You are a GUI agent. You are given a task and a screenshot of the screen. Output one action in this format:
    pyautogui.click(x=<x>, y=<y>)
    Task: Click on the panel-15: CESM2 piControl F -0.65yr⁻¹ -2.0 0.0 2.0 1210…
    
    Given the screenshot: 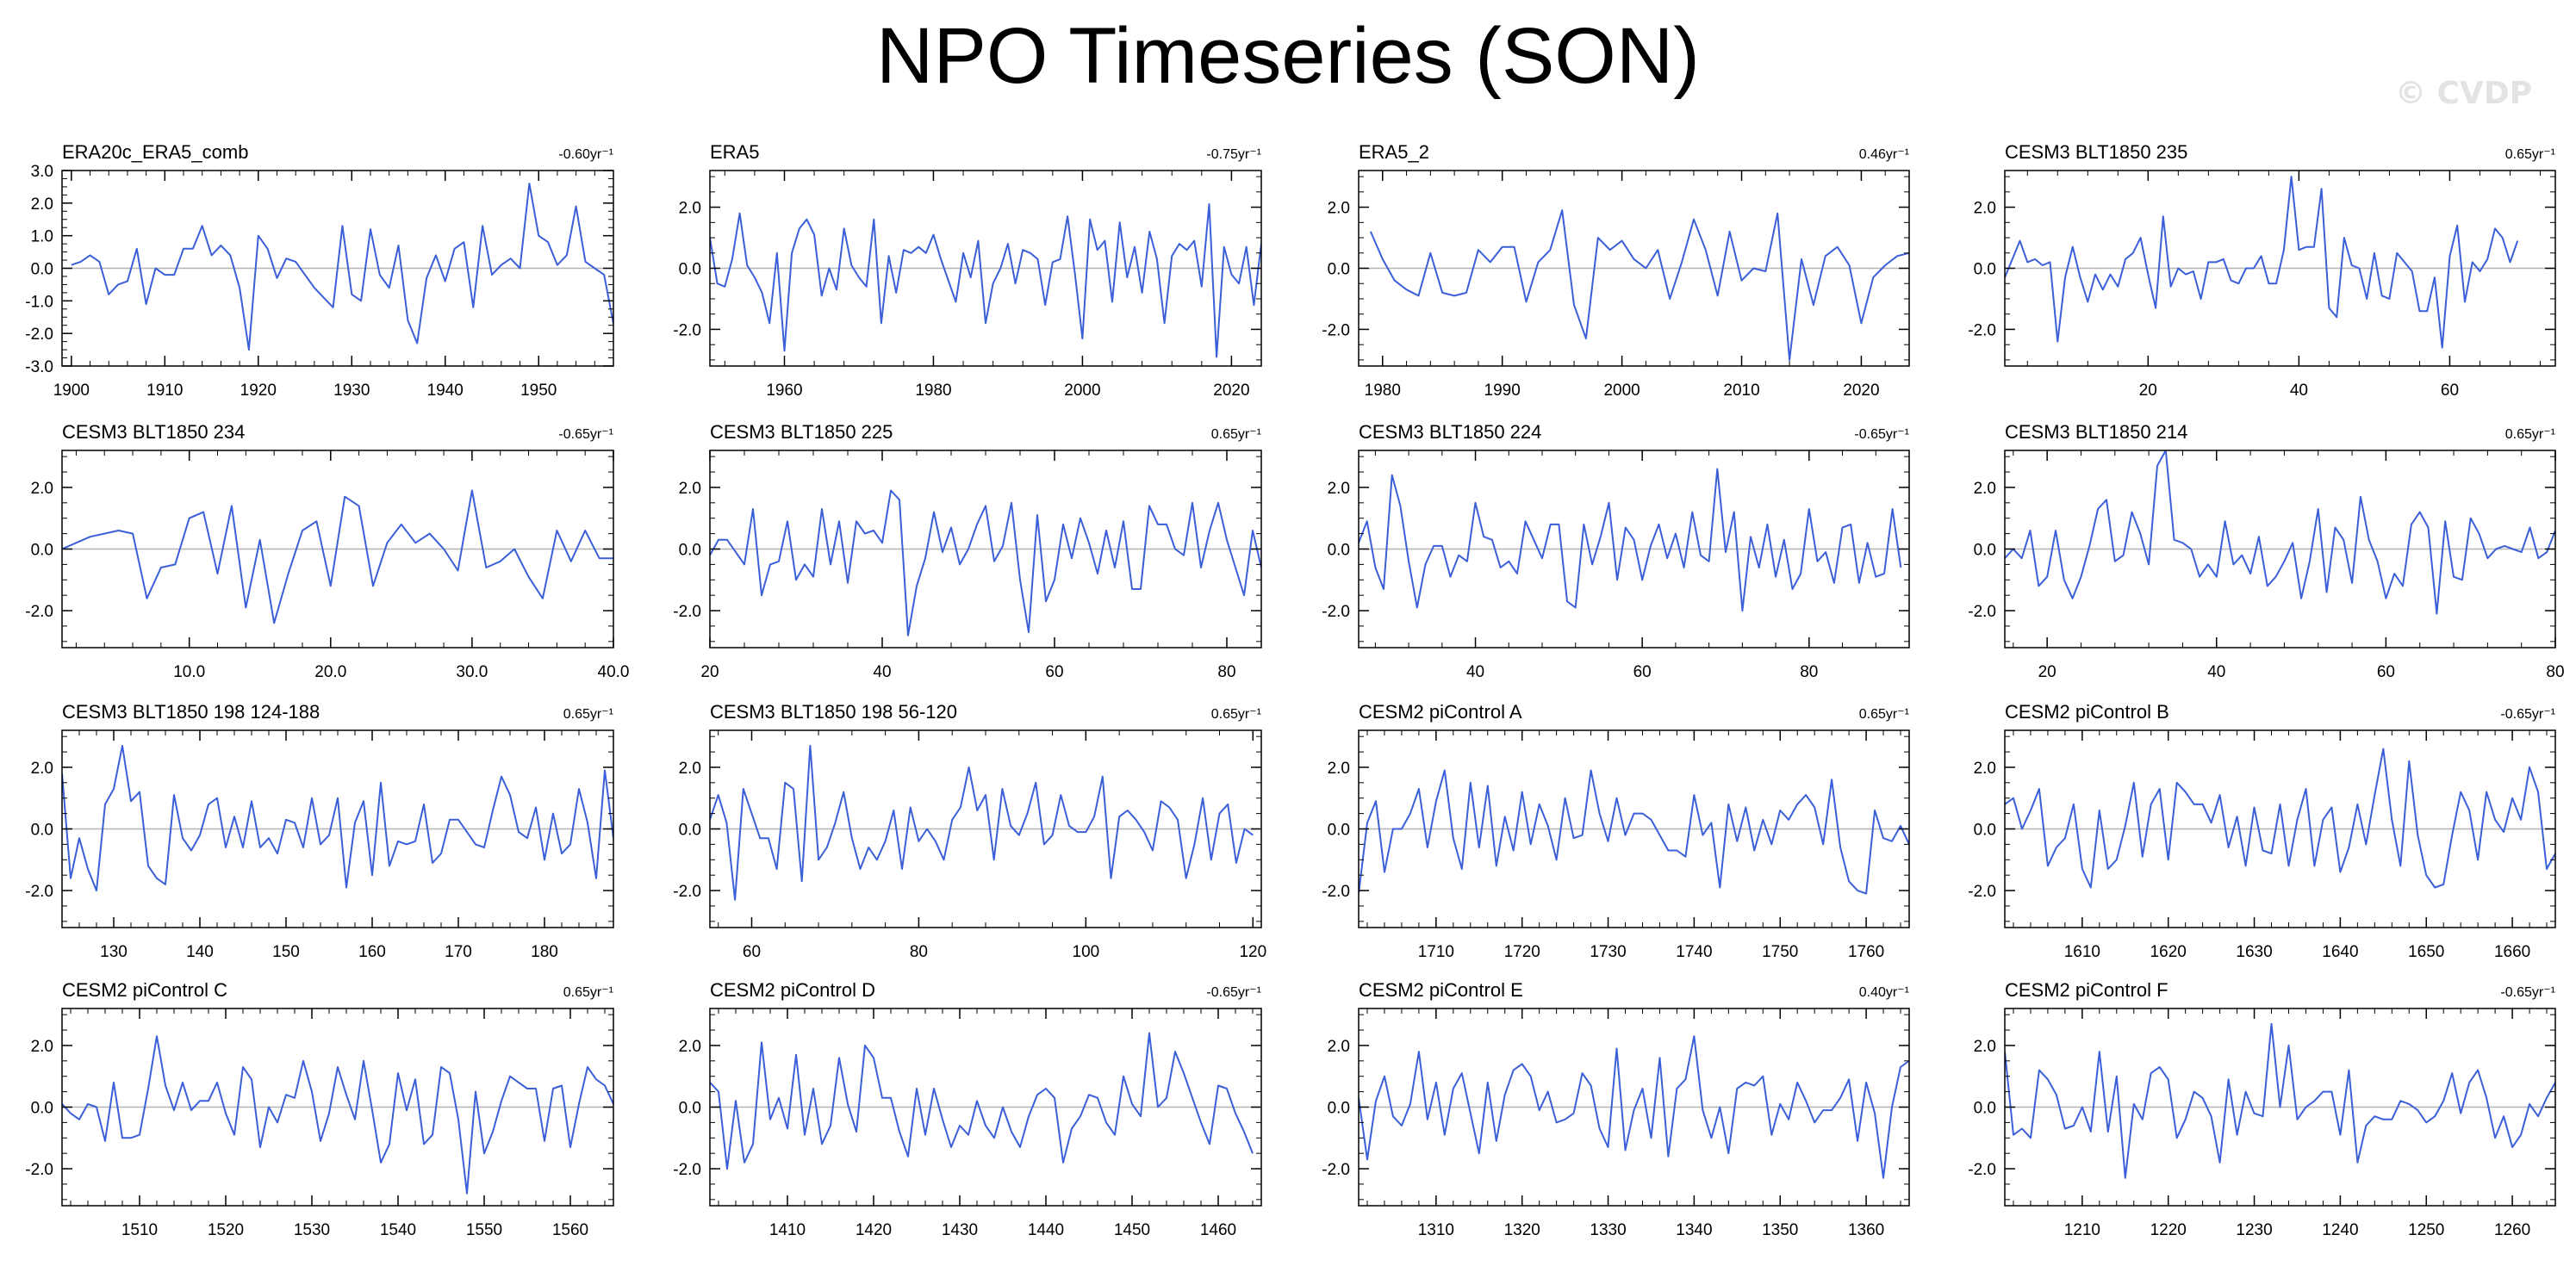 What is the action you would take?
    pyautogui.click(x=2262, y=1109)
    